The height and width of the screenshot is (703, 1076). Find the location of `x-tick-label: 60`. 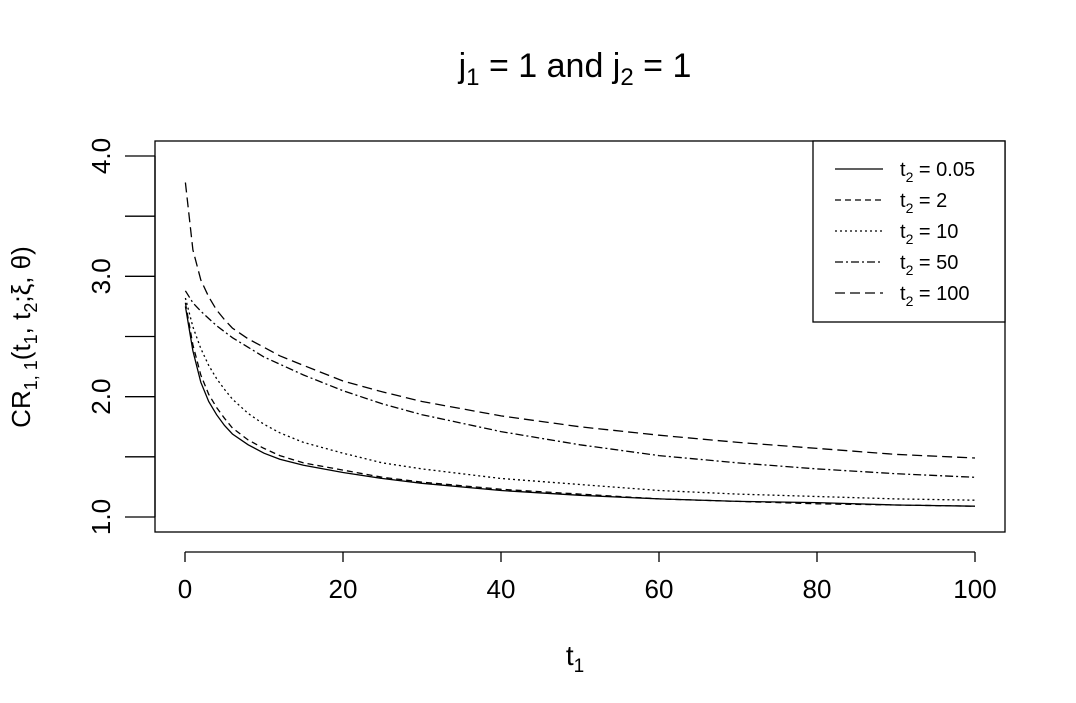

x-tick-label: 60 is located at coordinates (659, 589).